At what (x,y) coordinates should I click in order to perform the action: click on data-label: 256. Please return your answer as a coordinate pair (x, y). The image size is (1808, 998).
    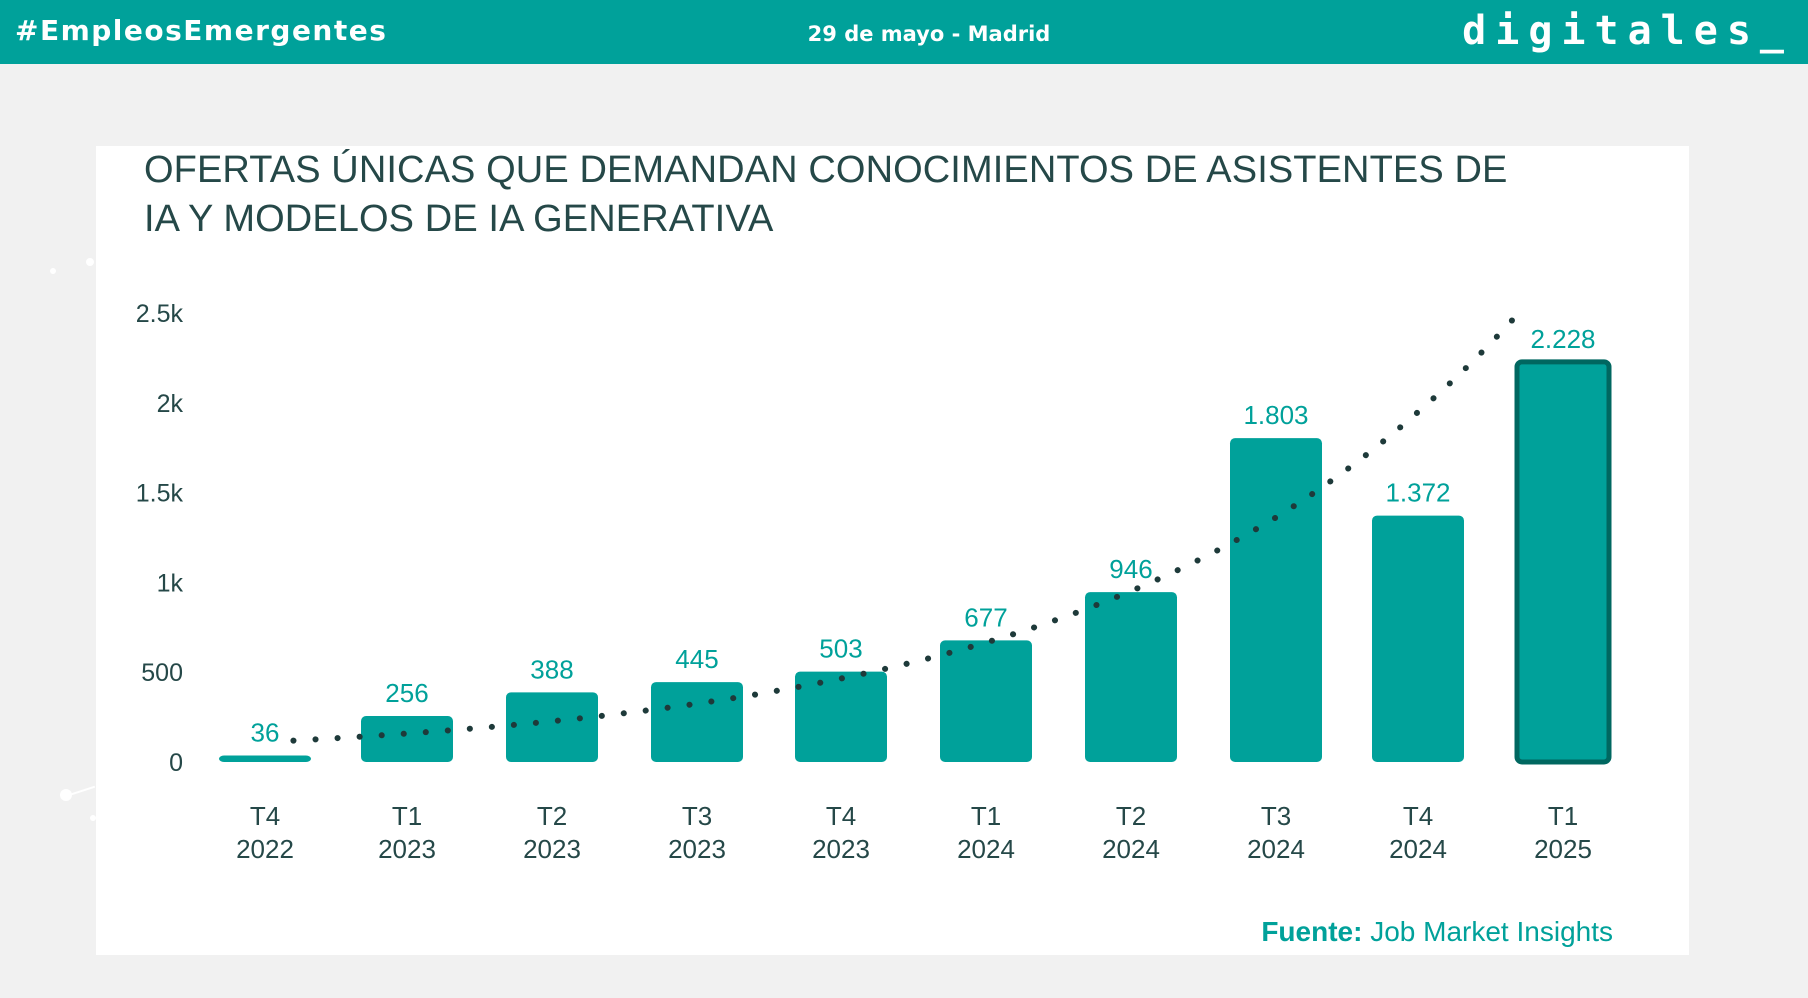
    Looking at the image, I should click on (406, 693).